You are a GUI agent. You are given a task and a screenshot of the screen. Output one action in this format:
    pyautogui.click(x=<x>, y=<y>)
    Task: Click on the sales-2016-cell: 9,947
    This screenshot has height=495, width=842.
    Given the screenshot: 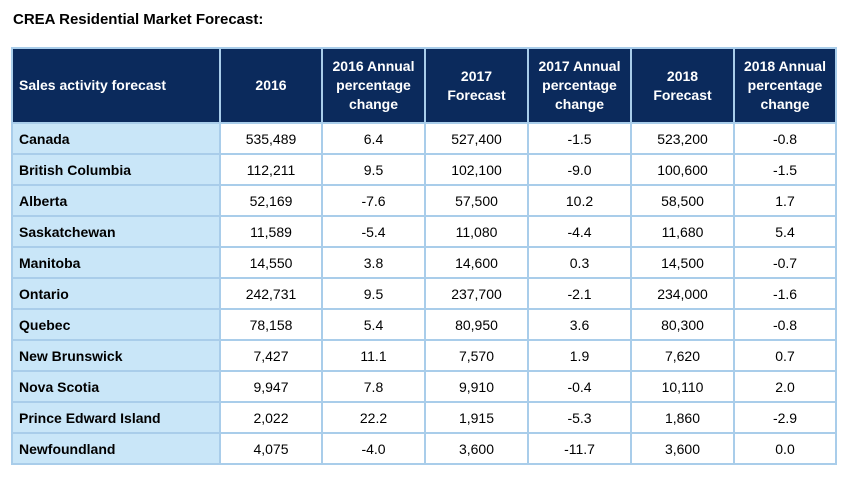 What is the action you would take?
    pyautogui.click(x=271, y=386)
    